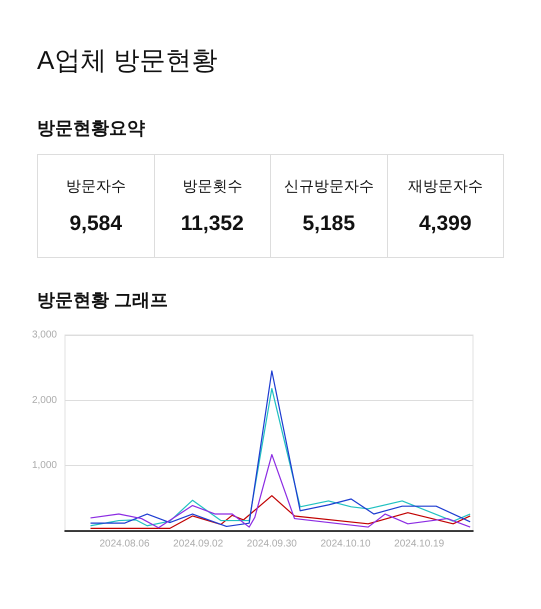 The width and height of the screenshot is (541, 609). I want to click on x-tick-label: 2024.09.30, so click(272, 544).